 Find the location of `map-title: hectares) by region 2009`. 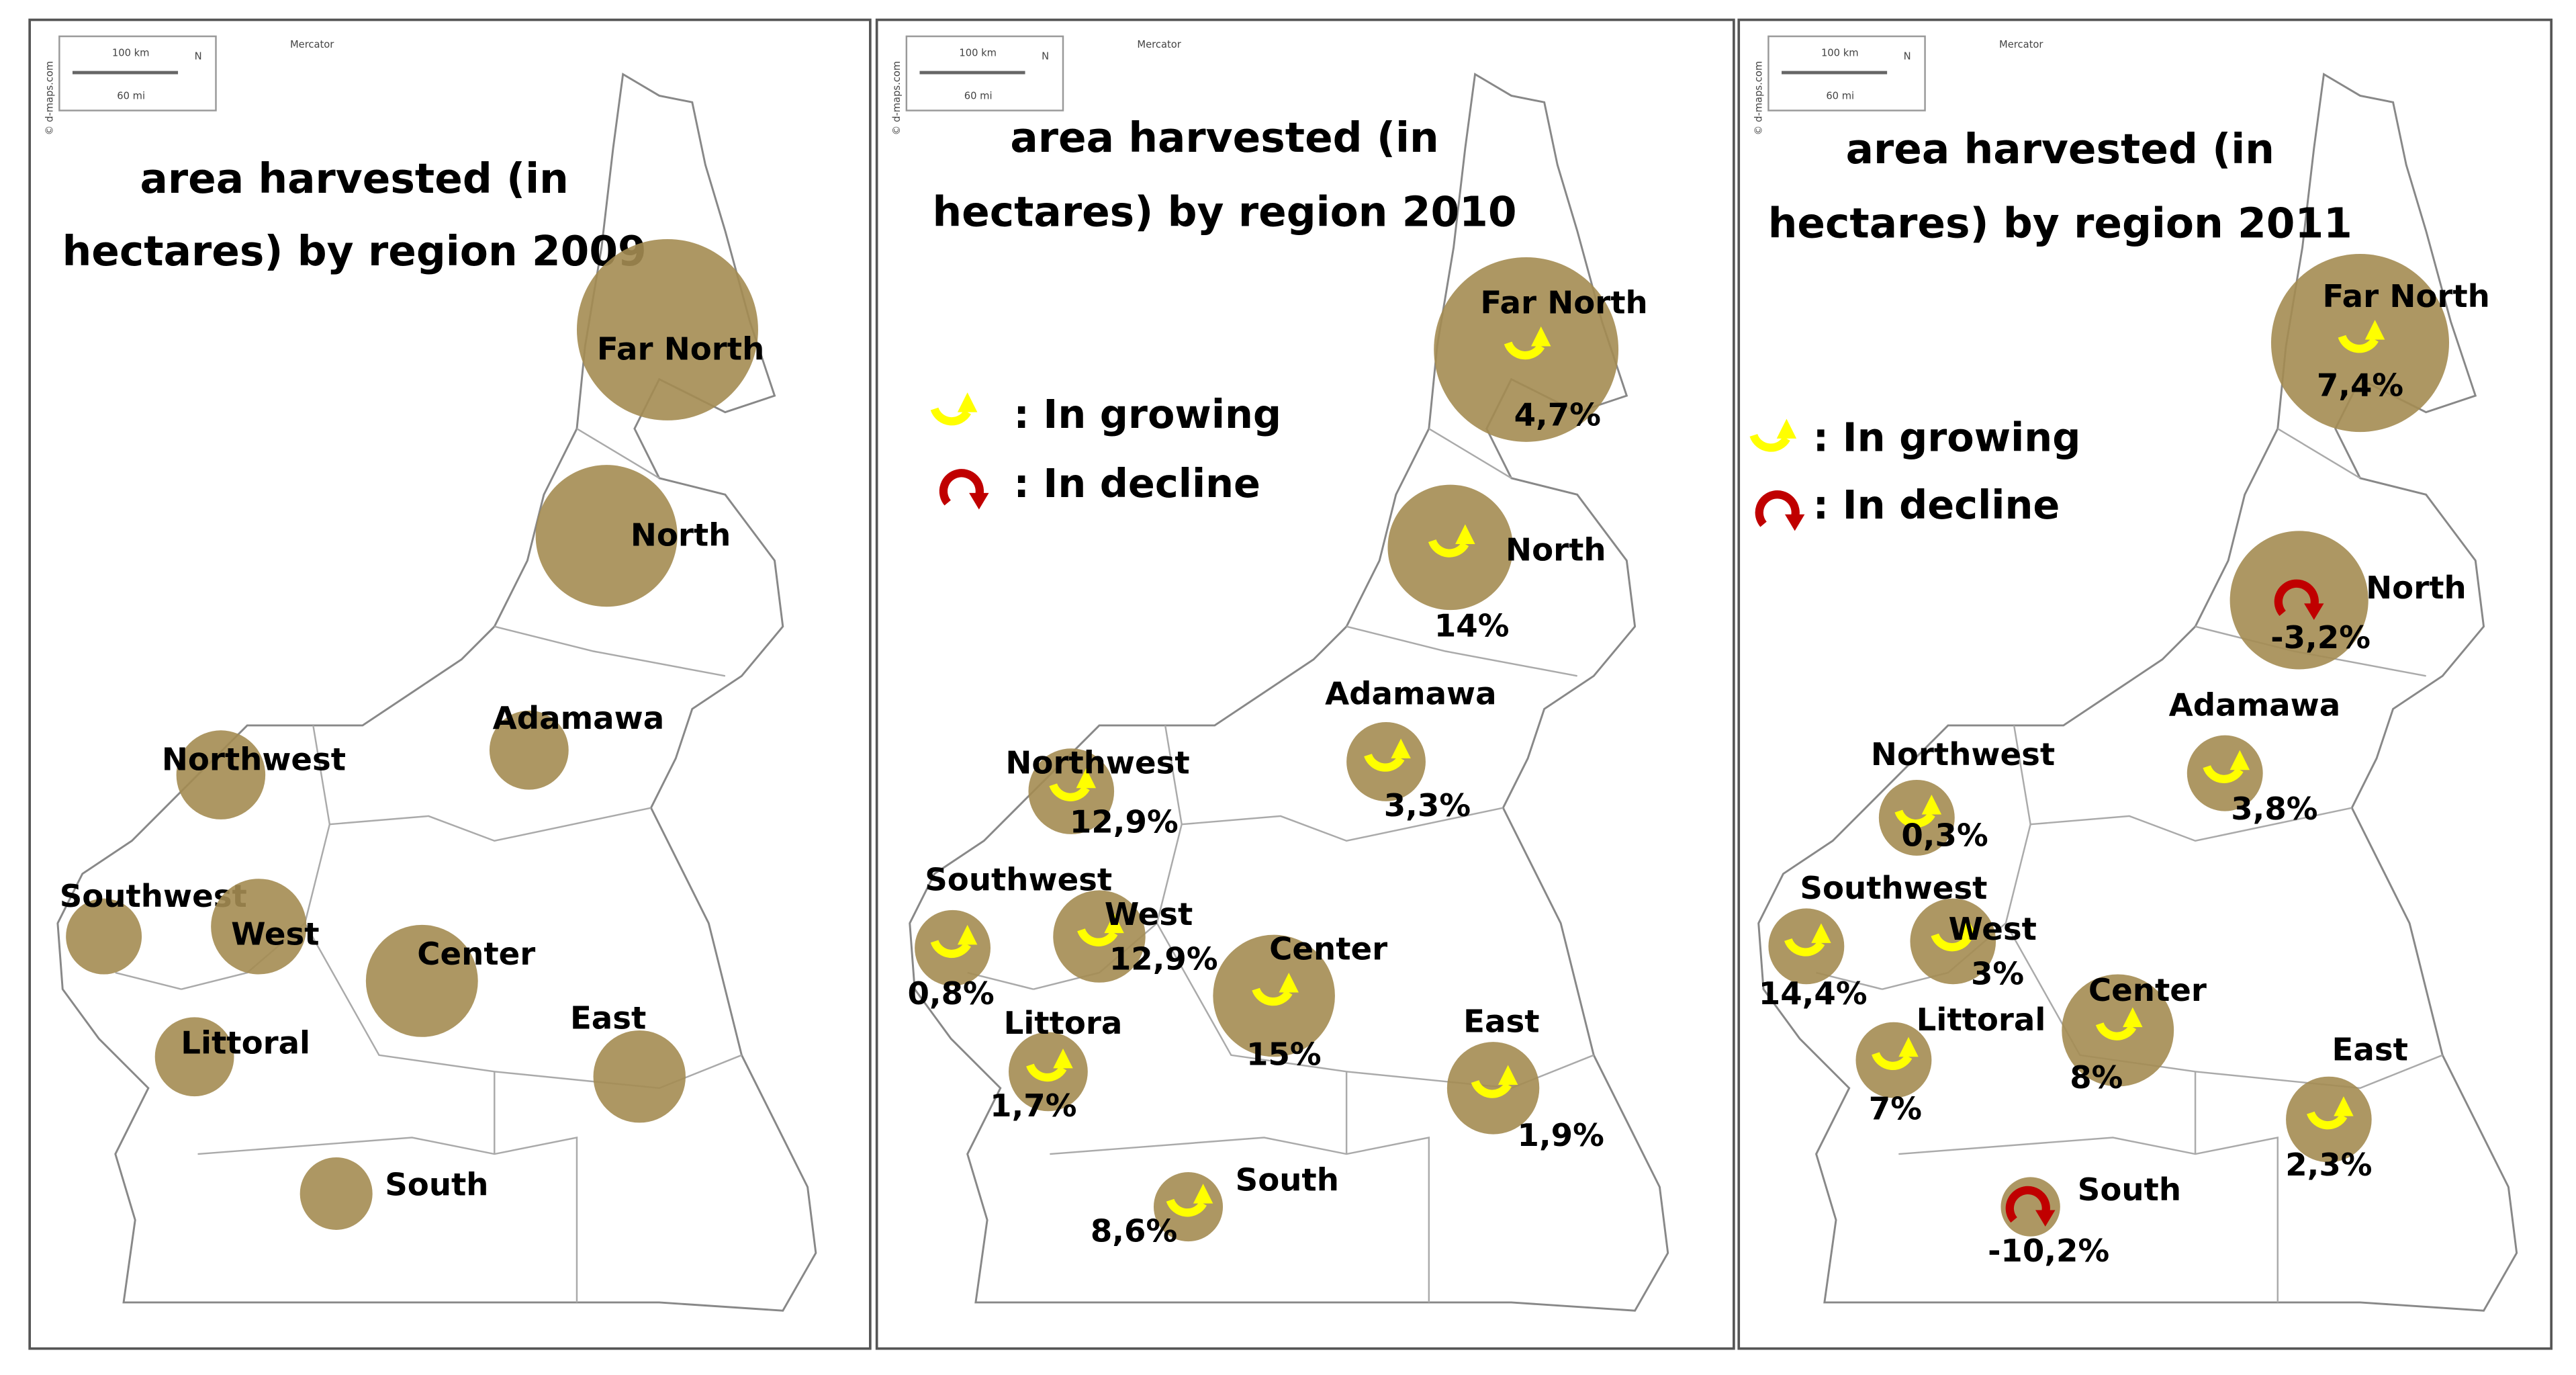

map-title: hectares) by region 2009 is located at coordinates (354, 251).